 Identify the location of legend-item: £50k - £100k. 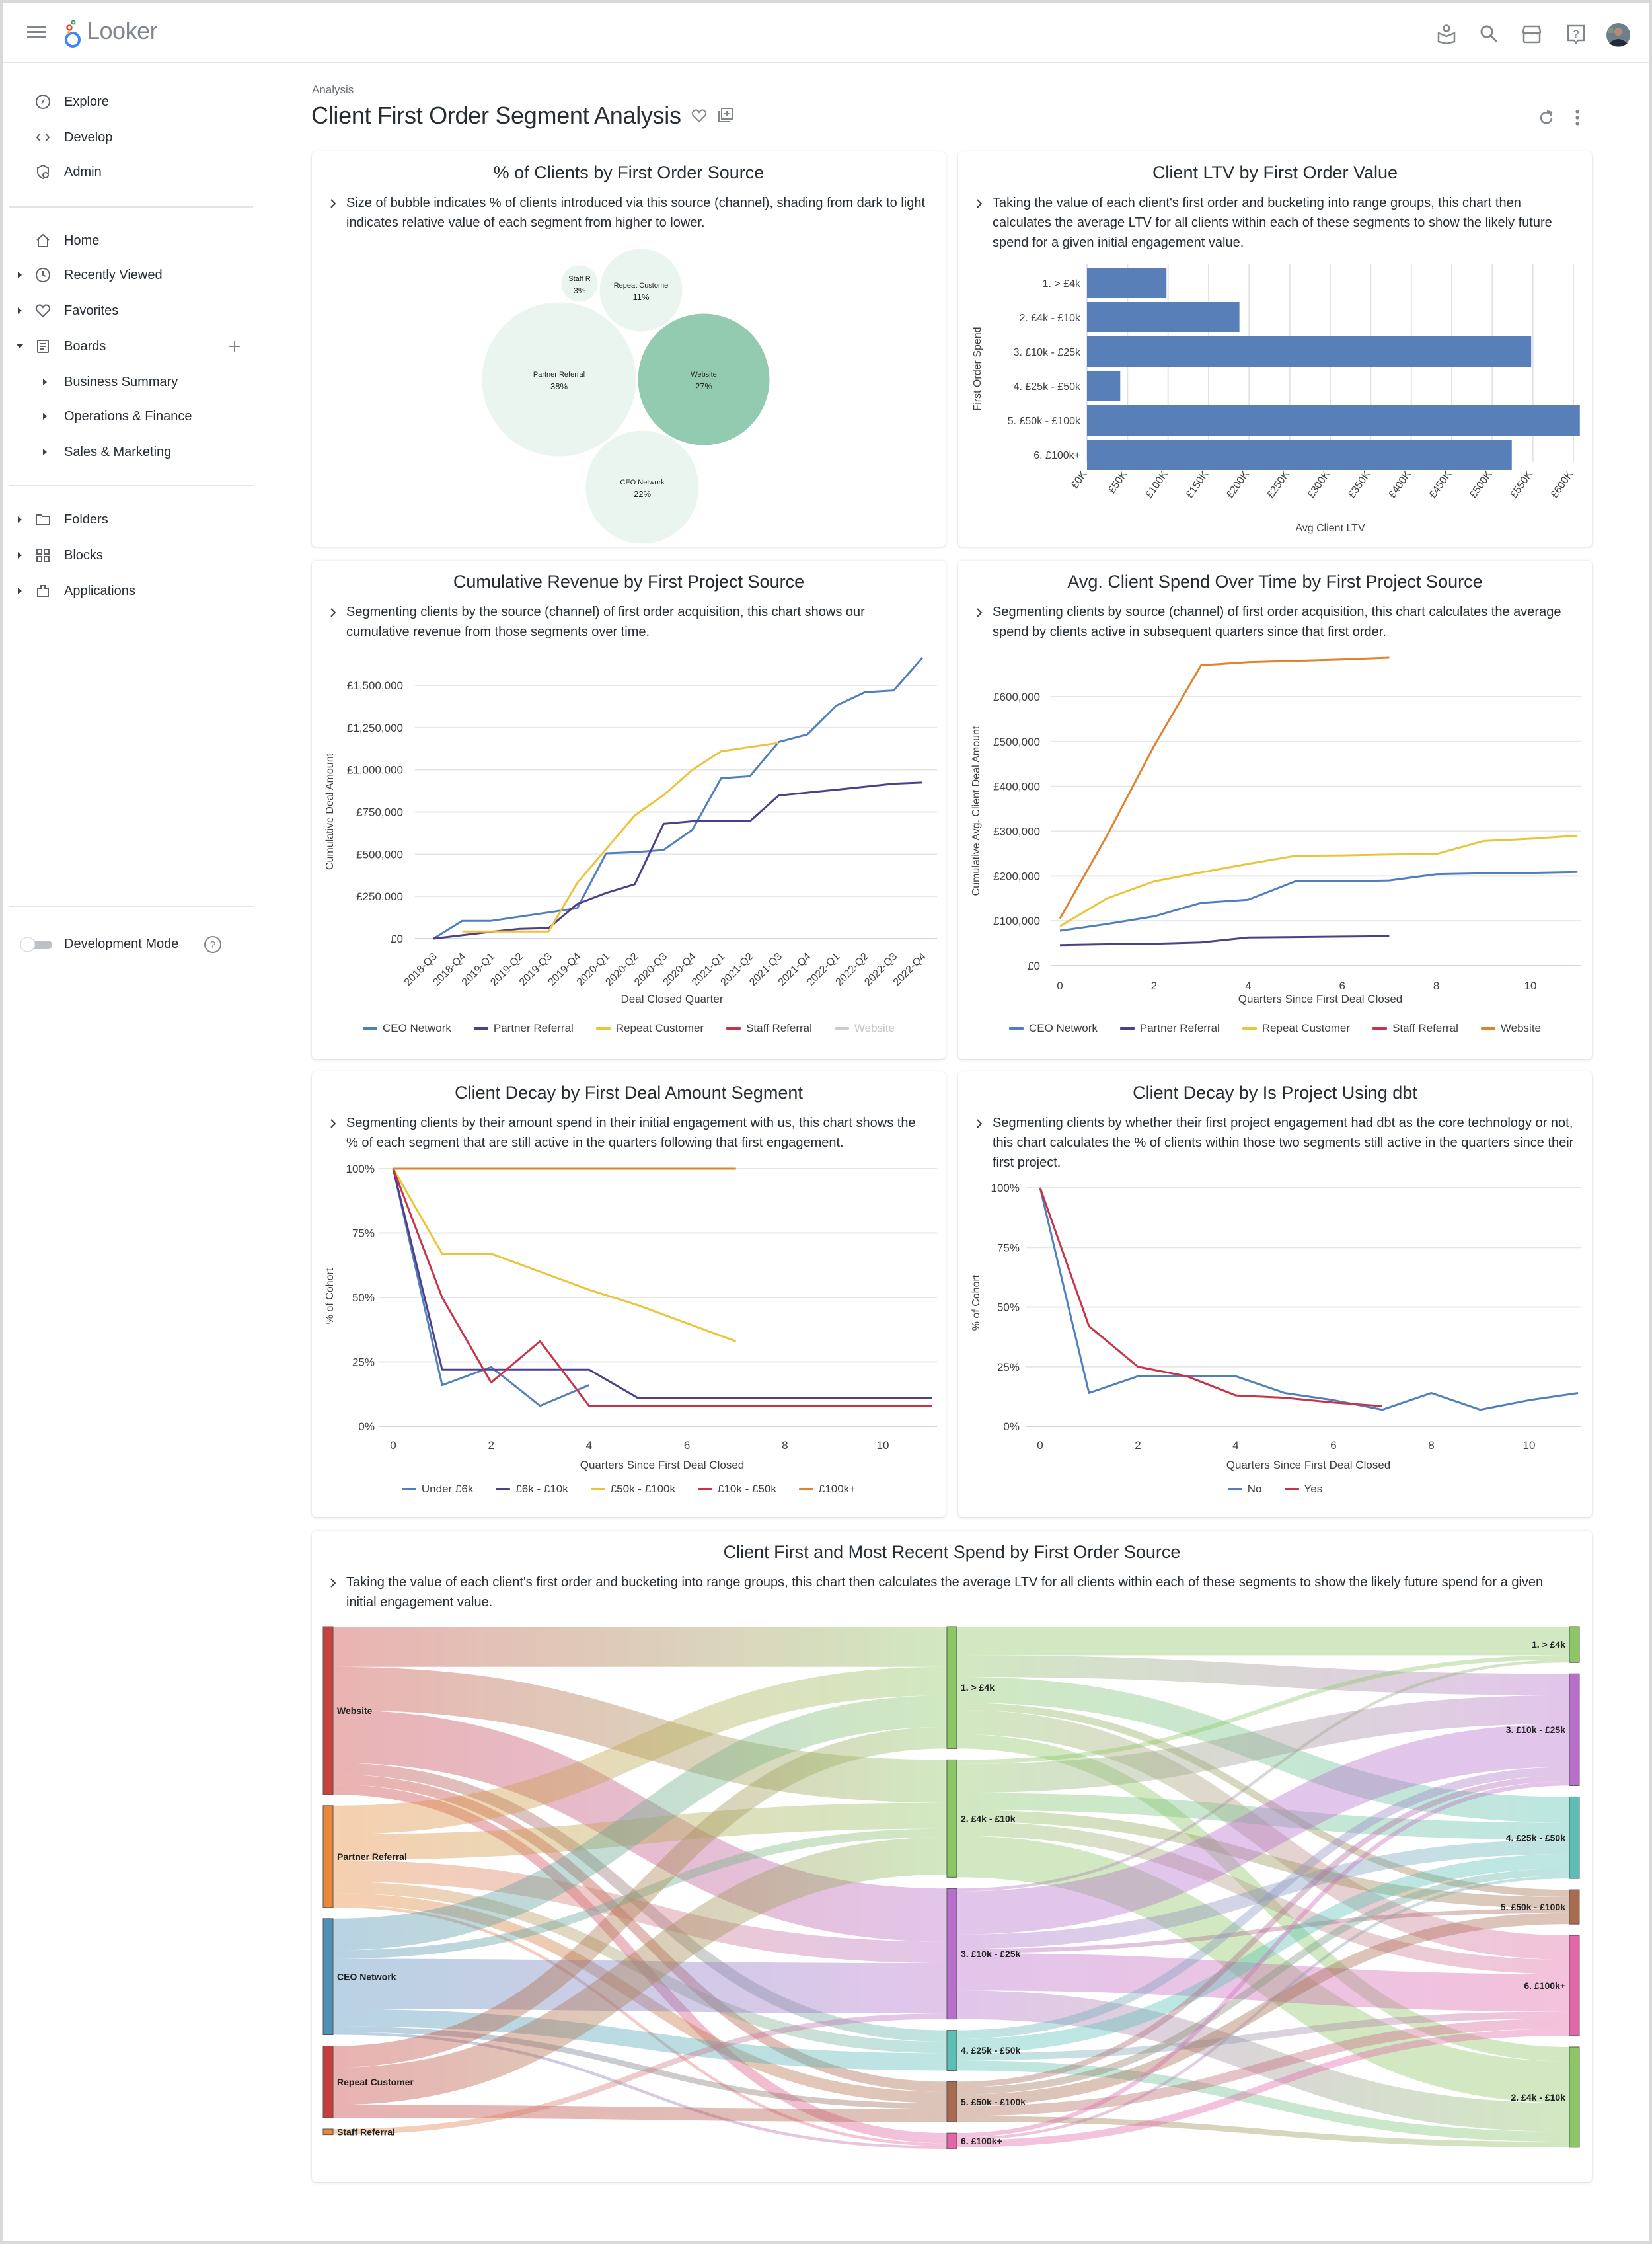
(632, 1489).